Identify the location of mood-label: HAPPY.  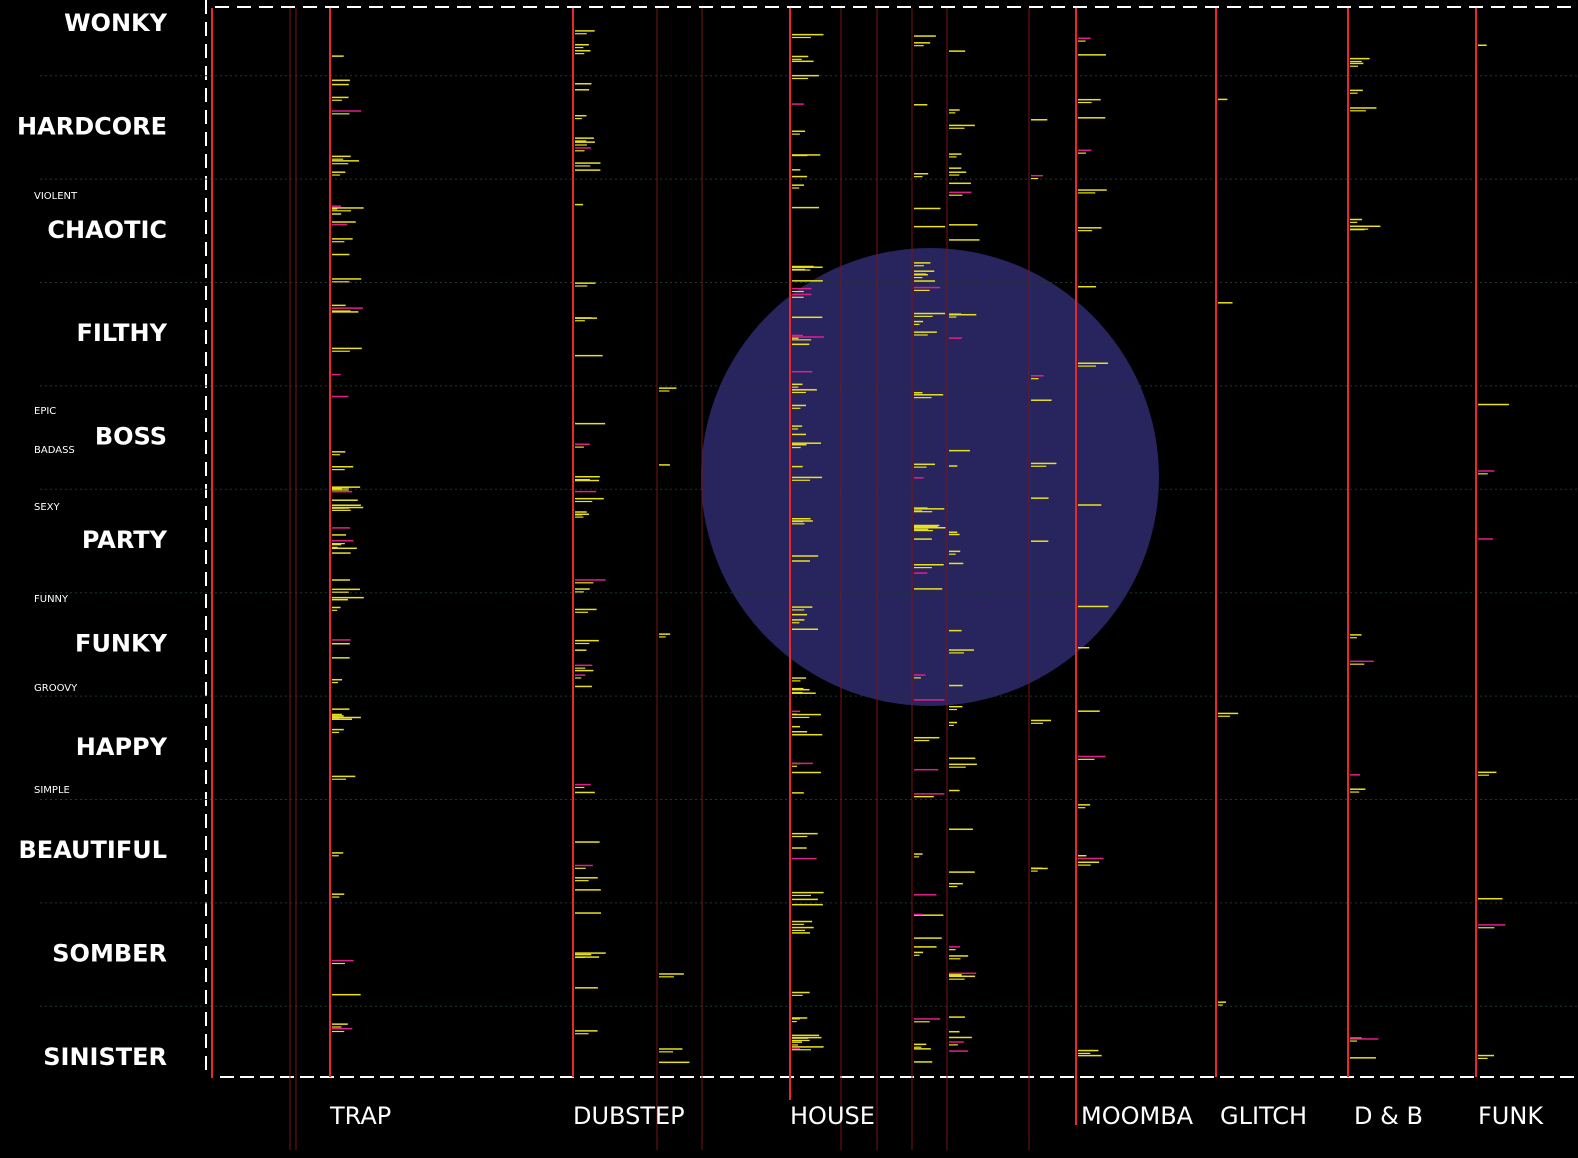
(122, 747).